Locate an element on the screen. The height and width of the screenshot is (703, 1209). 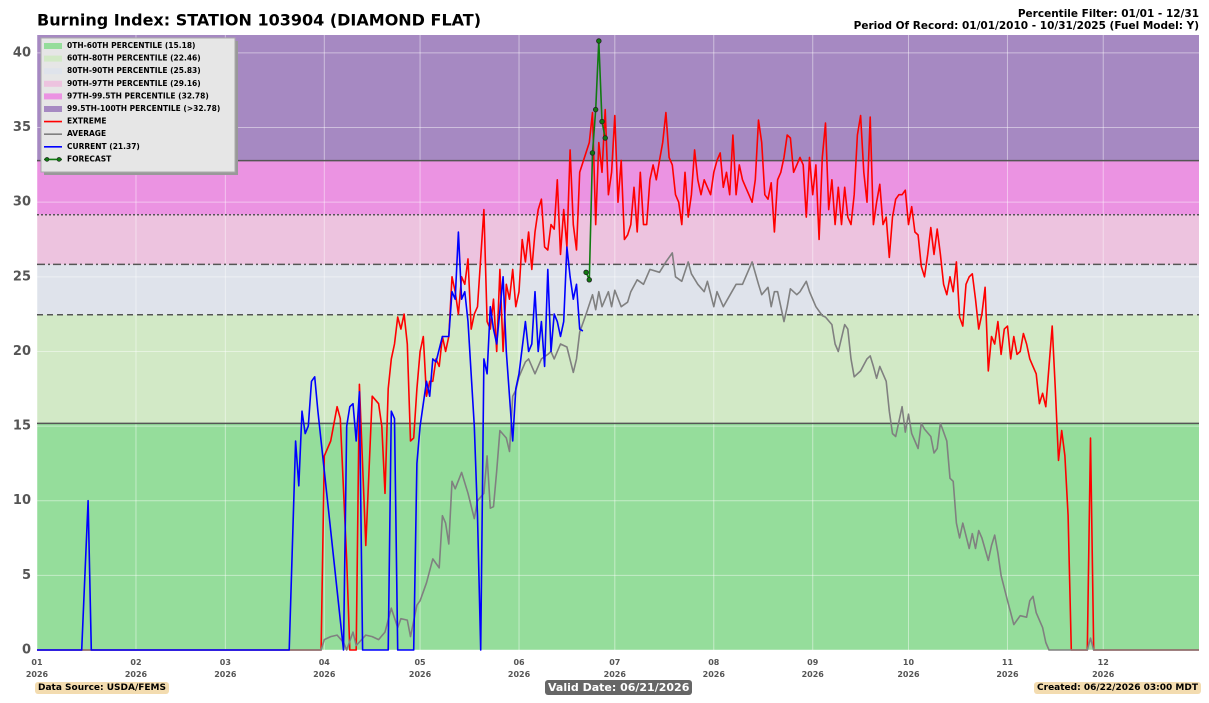
legend-label: 90TH-97TH PERCENTILE (29.16) is located at coordinates (134, 83).